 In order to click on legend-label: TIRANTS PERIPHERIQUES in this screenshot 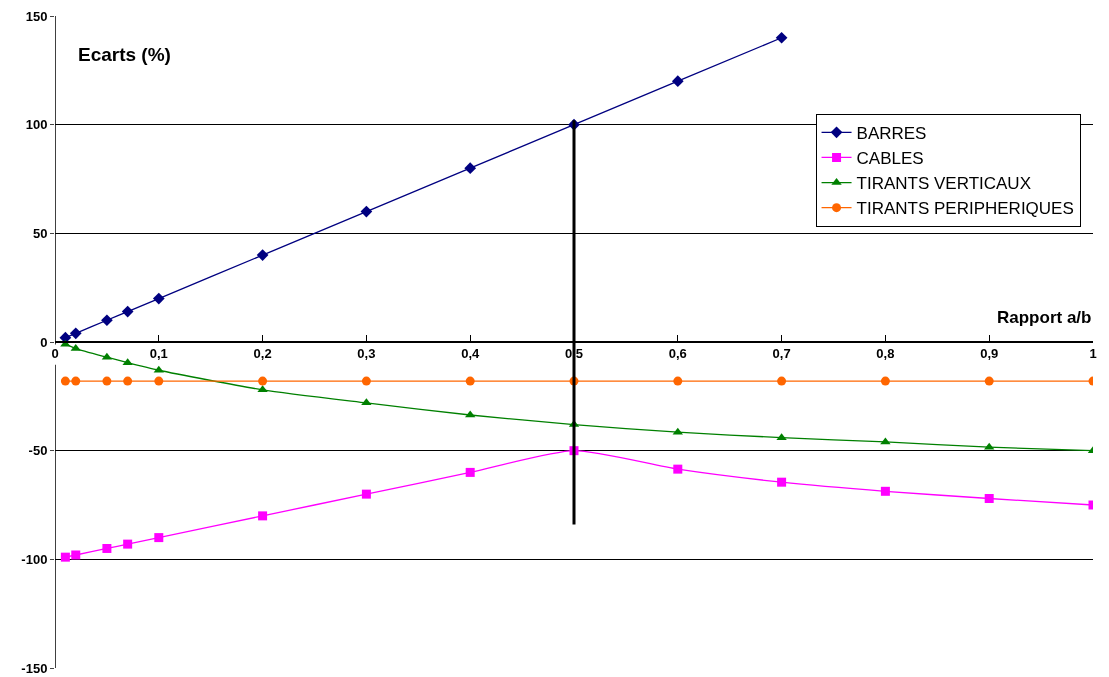, I will do `click(965, 209)`.